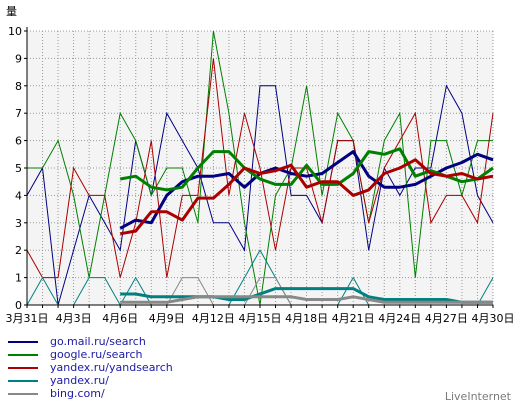 The image size is (520, 405). Describe the element at coordinates (18, 223) in the screenshot. I see `y-tick-label: 3` at that location.